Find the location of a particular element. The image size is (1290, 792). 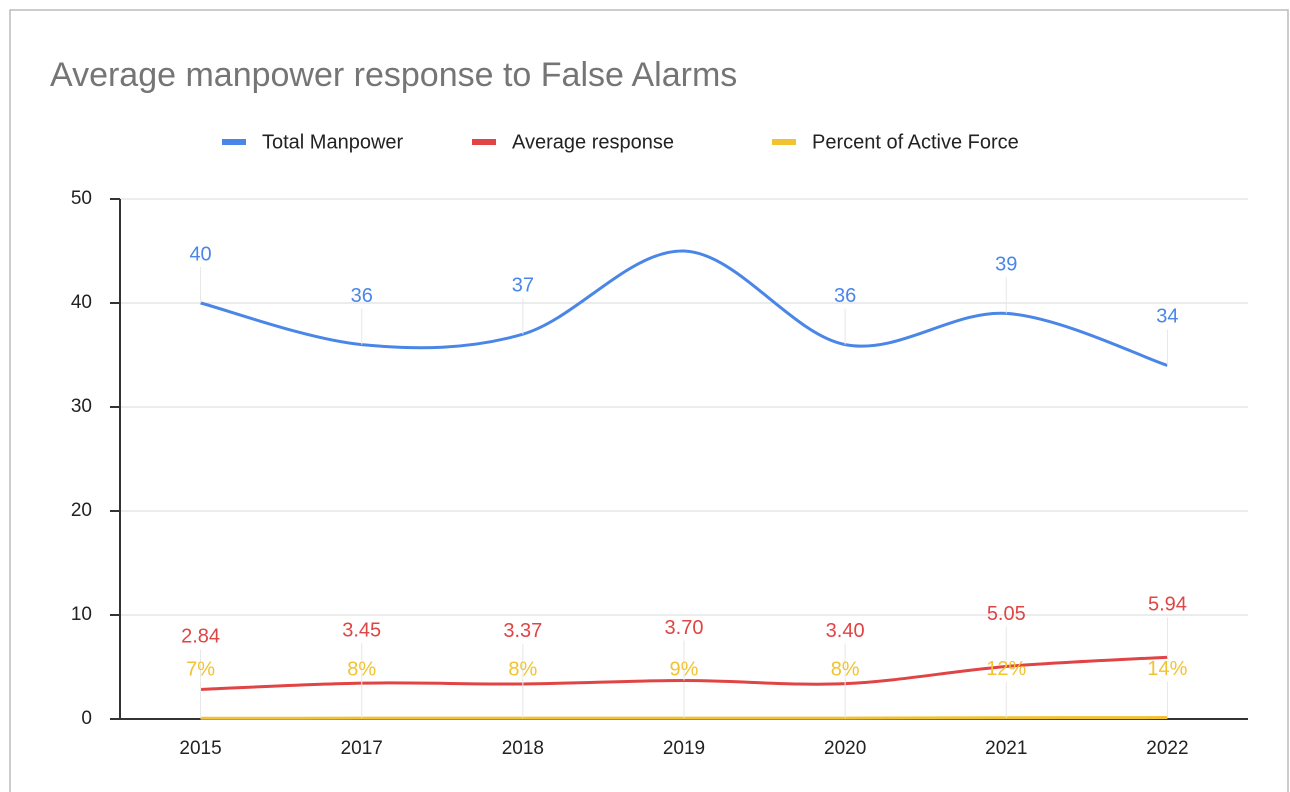

legend-label: Average response is located at coordinates (593, 142).